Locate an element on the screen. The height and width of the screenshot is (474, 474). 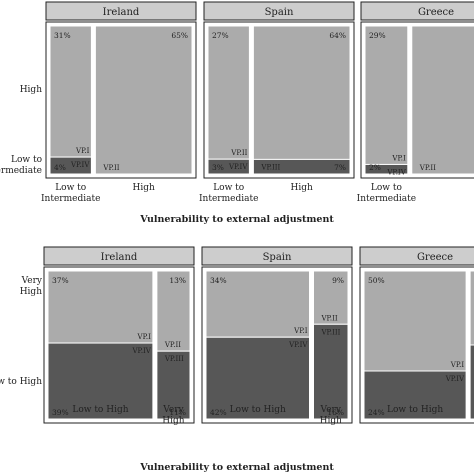
cell-percent-label: 16% is located at coordinates (335, 412).